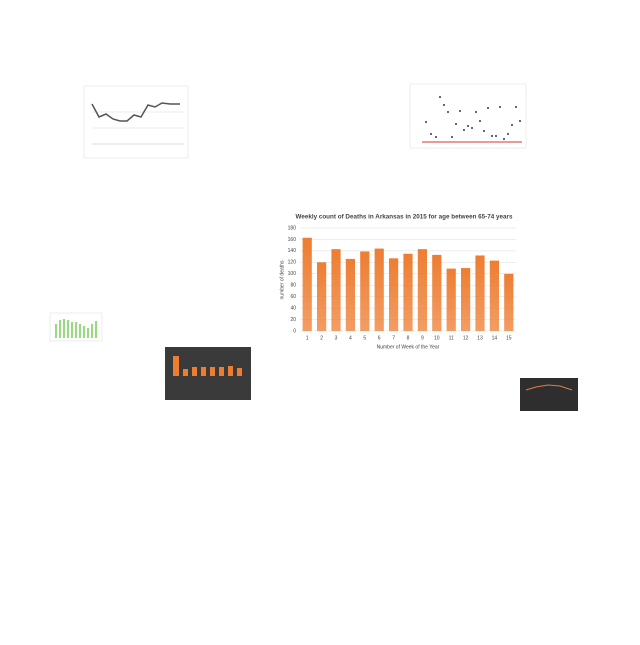 This screenshot has height=645, width=640. I want to click on x-tick-label: 4, so click(350, 338).